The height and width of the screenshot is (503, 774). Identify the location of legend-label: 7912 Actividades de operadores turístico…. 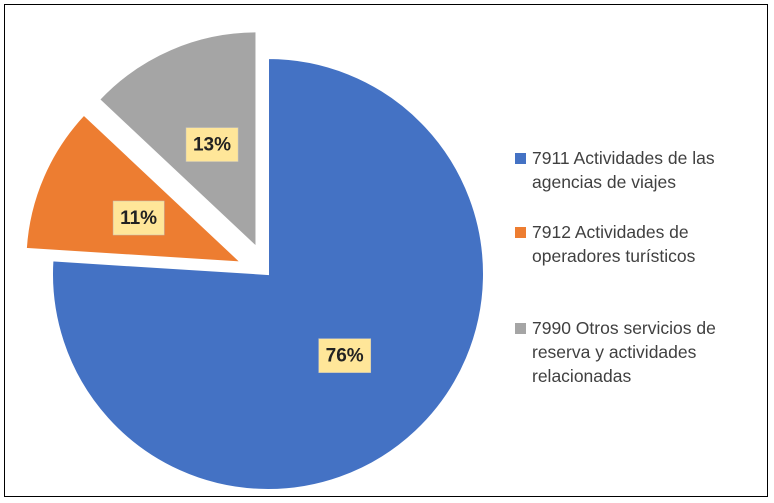
(614, 244).